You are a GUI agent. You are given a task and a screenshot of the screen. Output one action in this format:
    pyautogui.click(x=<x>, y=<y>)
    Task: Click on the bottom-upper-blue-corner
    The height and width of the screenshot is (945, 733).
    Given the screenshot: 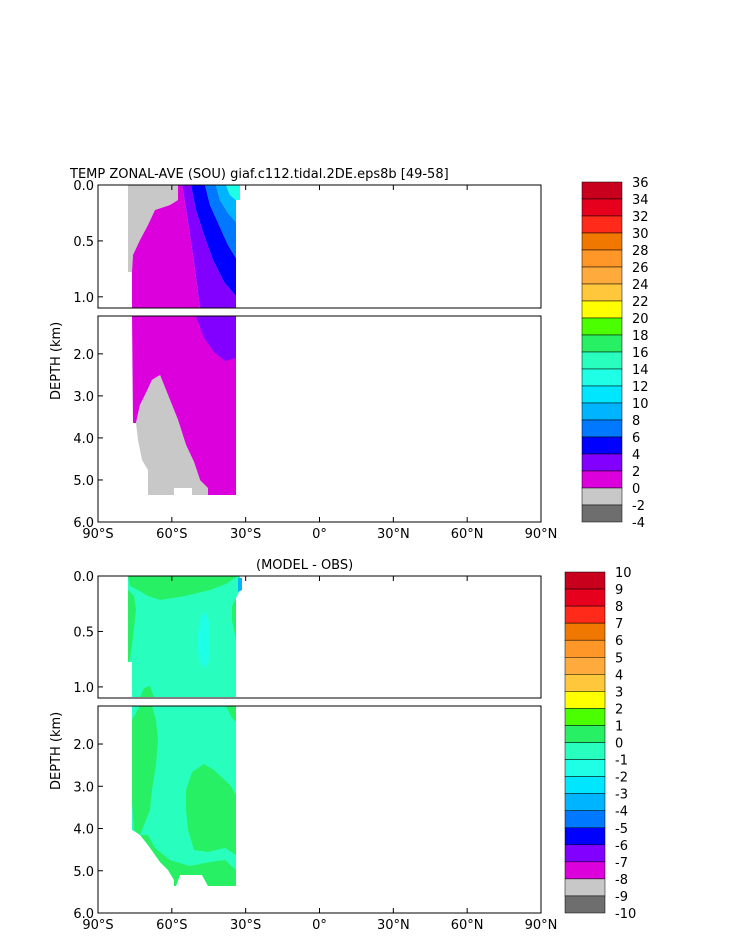 What is the action you would take?
    pyautogui.click(x=240, y=585)
    